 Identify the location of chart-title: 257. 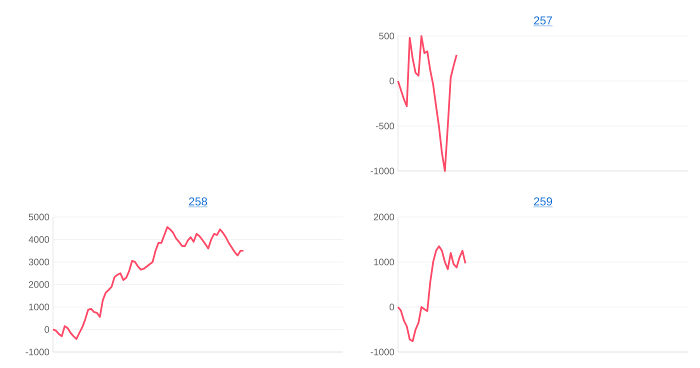
(543, 20).